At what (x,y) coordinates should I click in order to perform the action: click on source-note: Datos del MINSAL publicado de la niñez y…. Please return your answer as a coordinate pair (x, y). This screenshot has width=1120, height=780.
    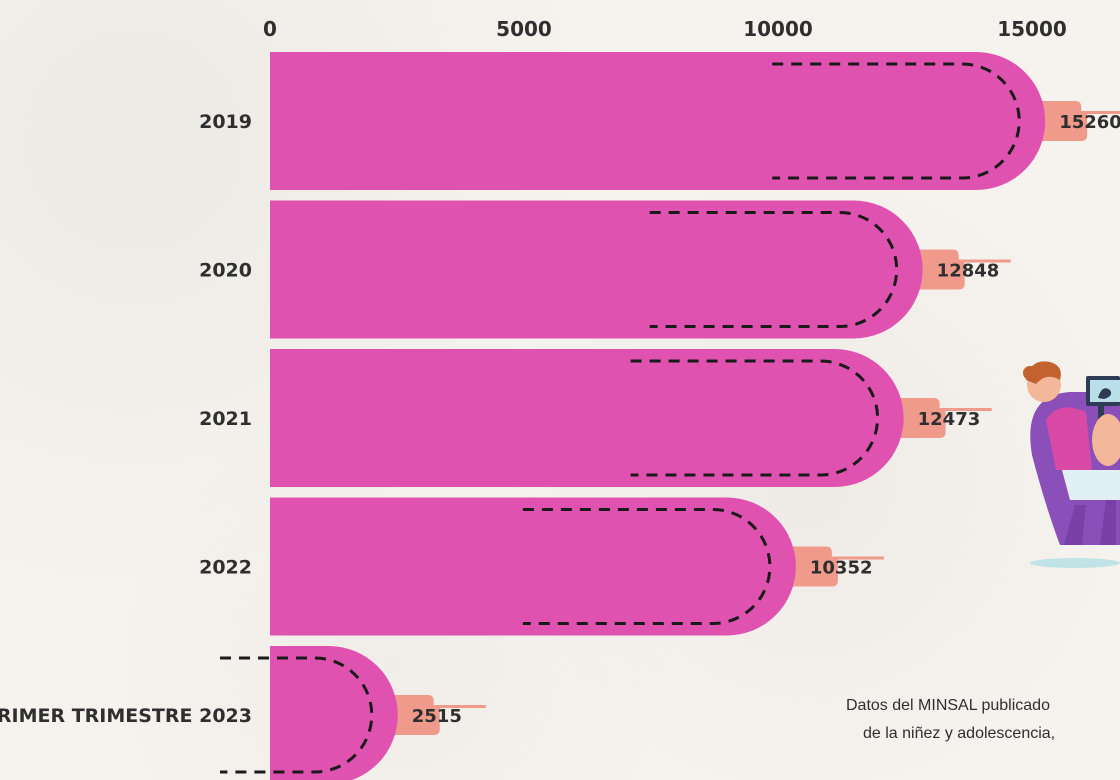
    Looking at the image, I should click on (983, 720).